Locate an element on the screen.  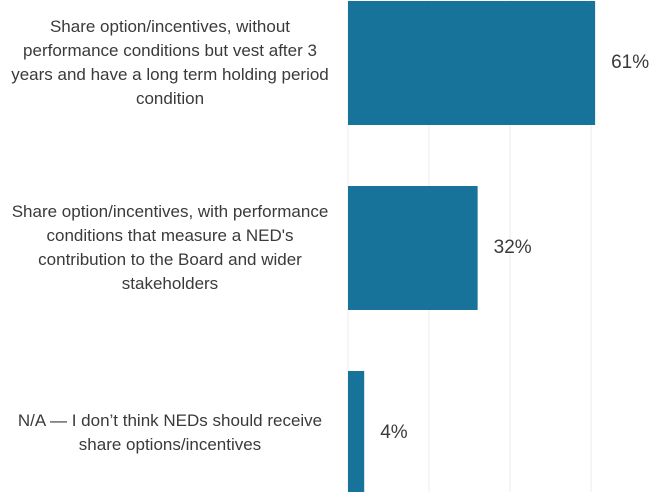
value-label: 4% is located at coordinates (394, 432).